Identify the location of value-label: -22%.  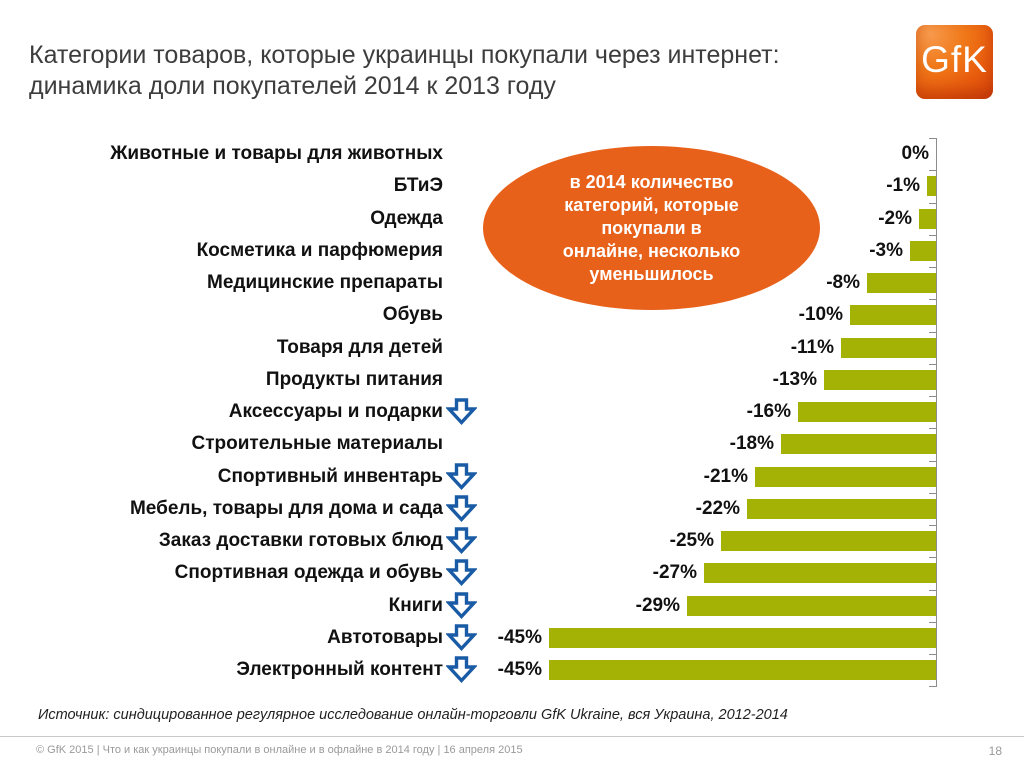
(717, 508).